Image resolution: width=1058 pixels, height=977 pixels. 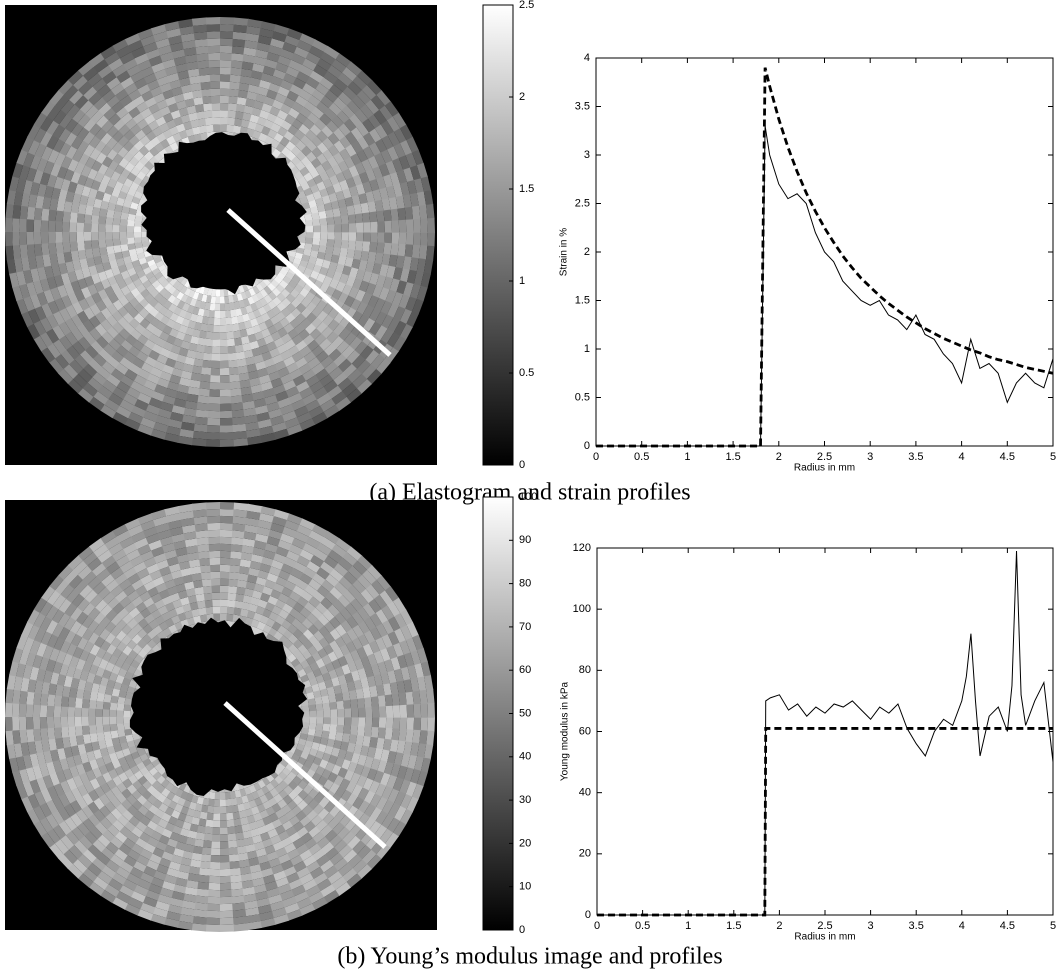 I want to click on x-tick-label: 1, so click(x=688, y=926).